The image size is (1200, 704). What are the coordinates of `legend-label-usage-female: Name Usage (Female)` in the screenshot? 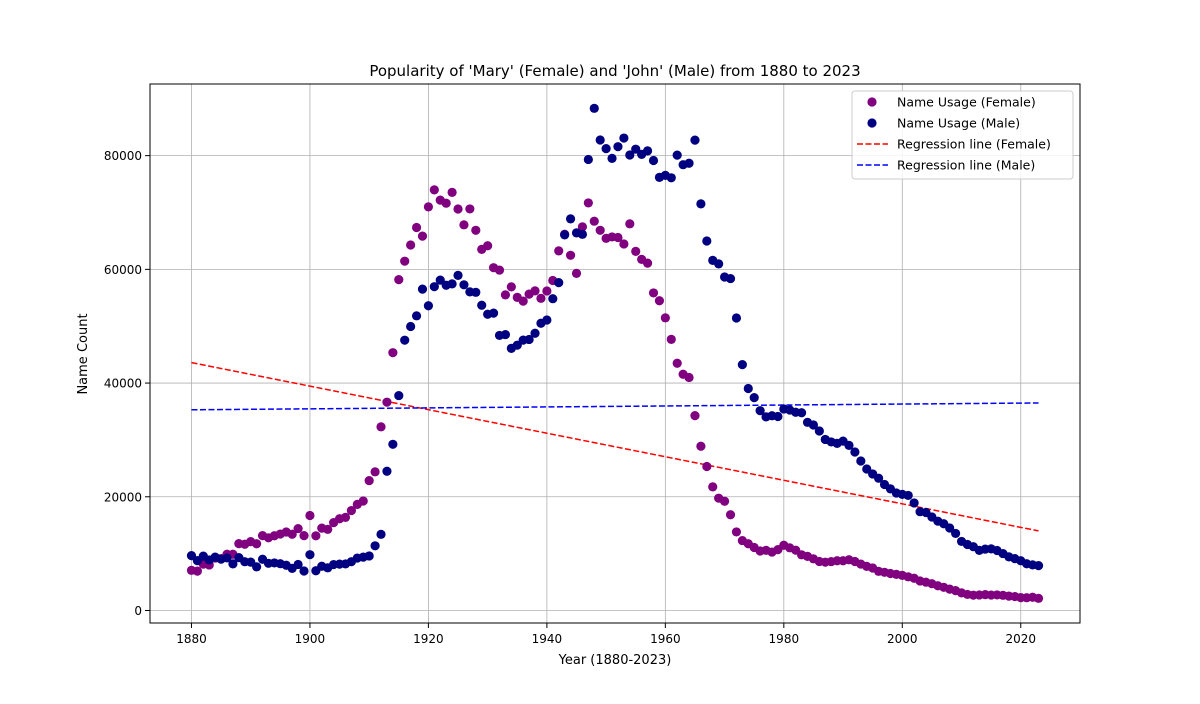 It's located at (966, 102).